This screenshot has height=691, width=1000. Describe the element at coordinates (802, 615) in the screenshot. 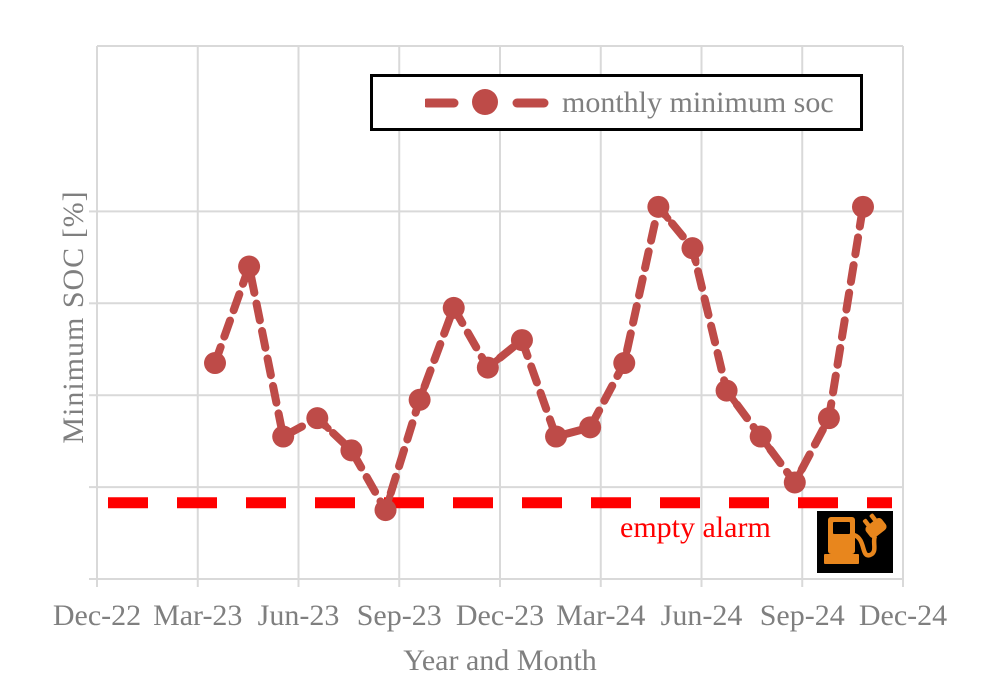

I see `x-tick-label: Sep-24` at that location.